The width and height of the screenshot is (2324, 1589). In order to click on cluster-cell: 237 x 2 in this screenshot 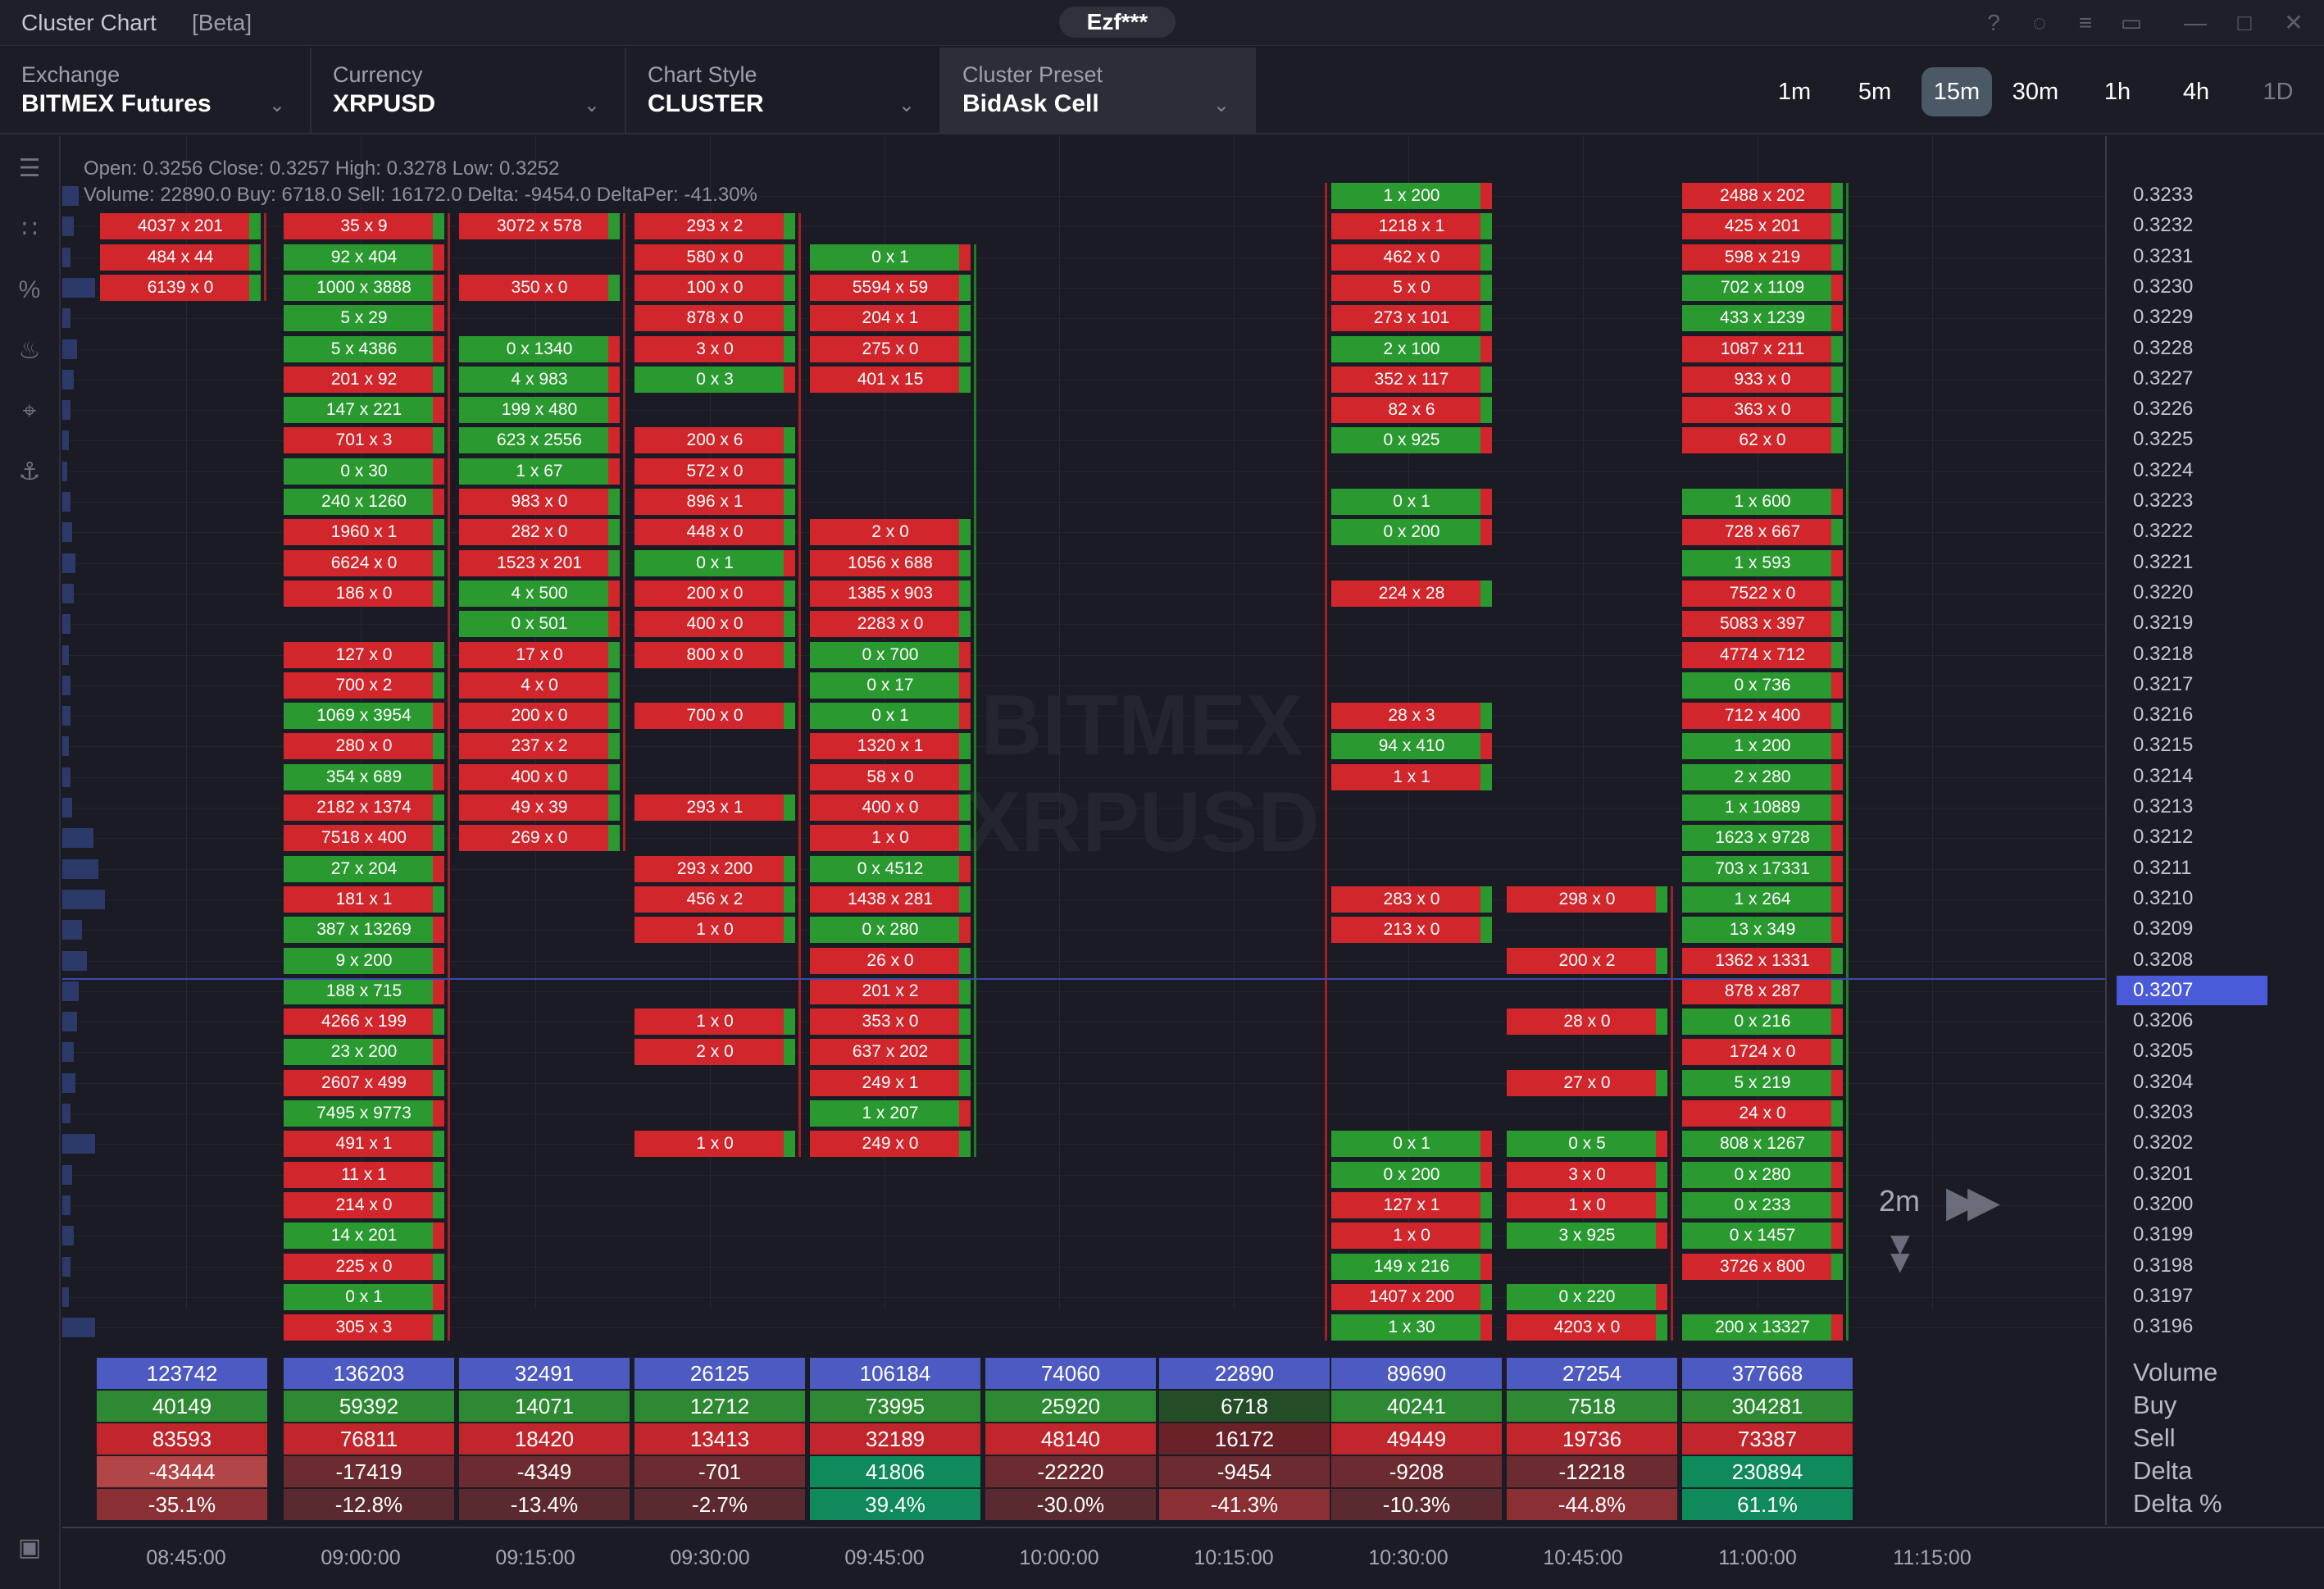, I will do `click(539, 746)`.